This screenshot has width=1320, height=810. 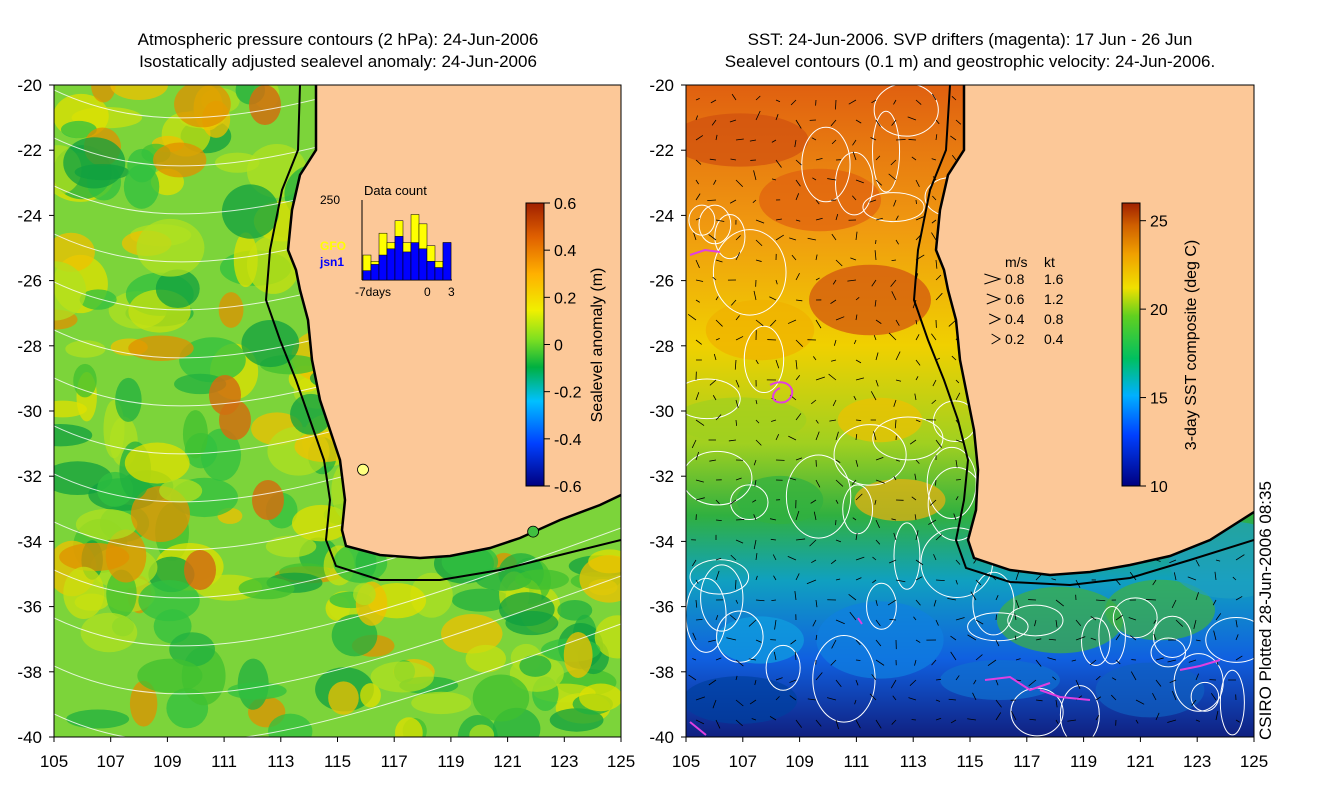 I want to click on sst-patch, so click(x=880, y=640).